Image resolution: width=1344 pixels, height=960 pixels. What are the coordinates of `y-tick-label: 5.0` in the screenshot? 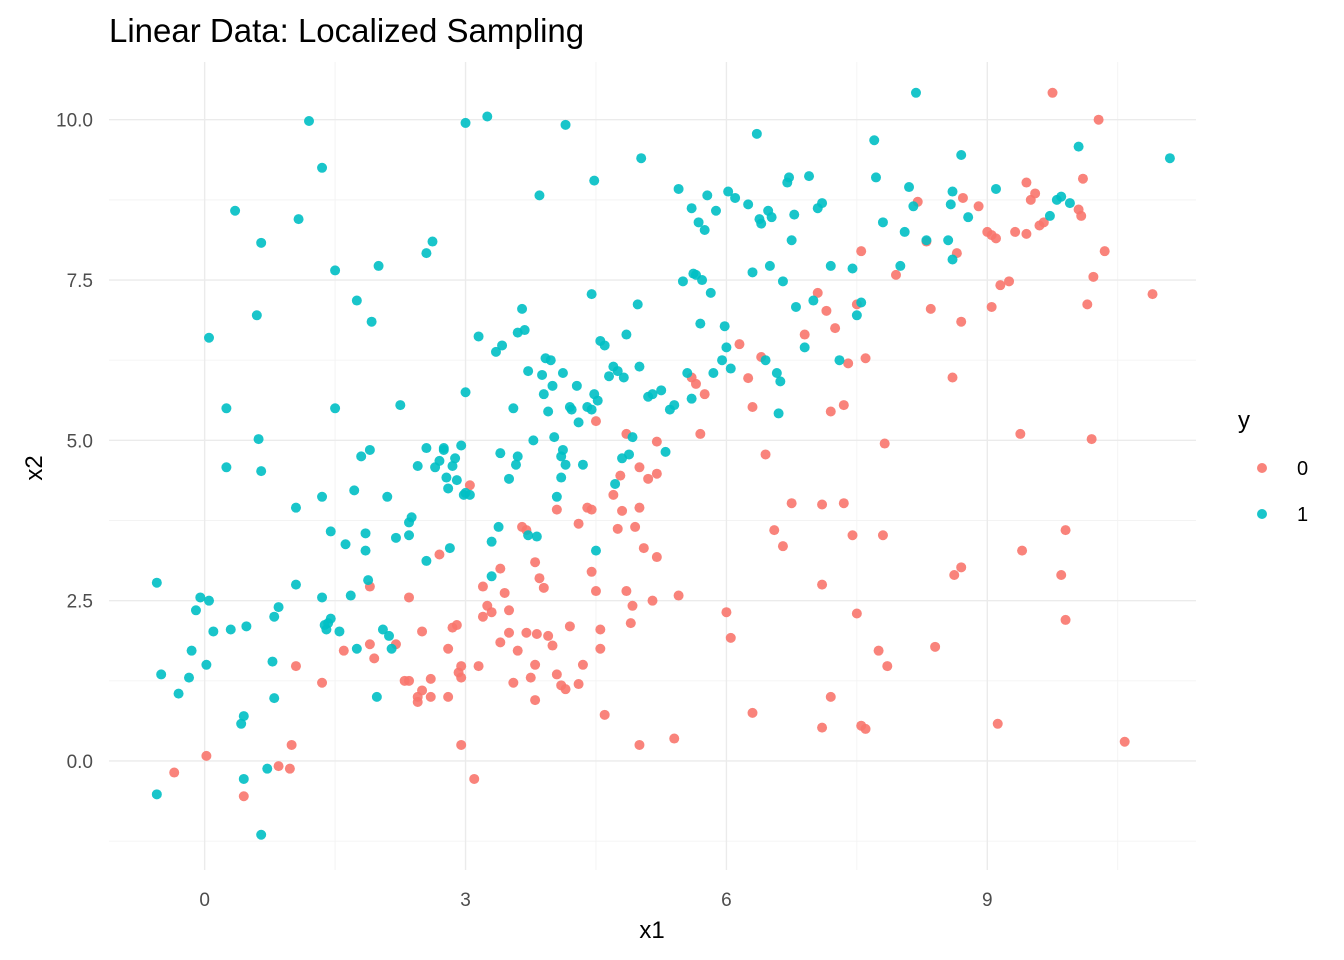 It's located at (80, 441).